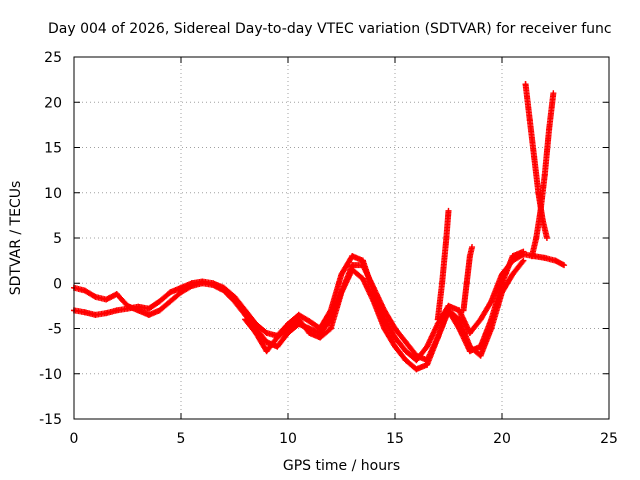  I want to click on y-axis-label: SDTVAR / TECUs, so click(16, 238).